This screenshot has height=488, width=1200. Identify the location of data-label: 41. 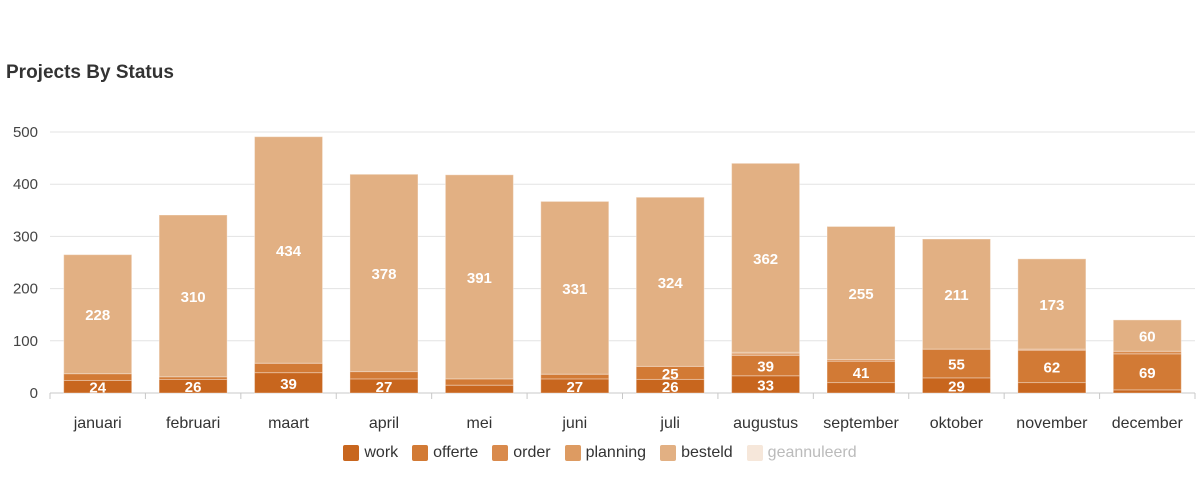
(861, 373).